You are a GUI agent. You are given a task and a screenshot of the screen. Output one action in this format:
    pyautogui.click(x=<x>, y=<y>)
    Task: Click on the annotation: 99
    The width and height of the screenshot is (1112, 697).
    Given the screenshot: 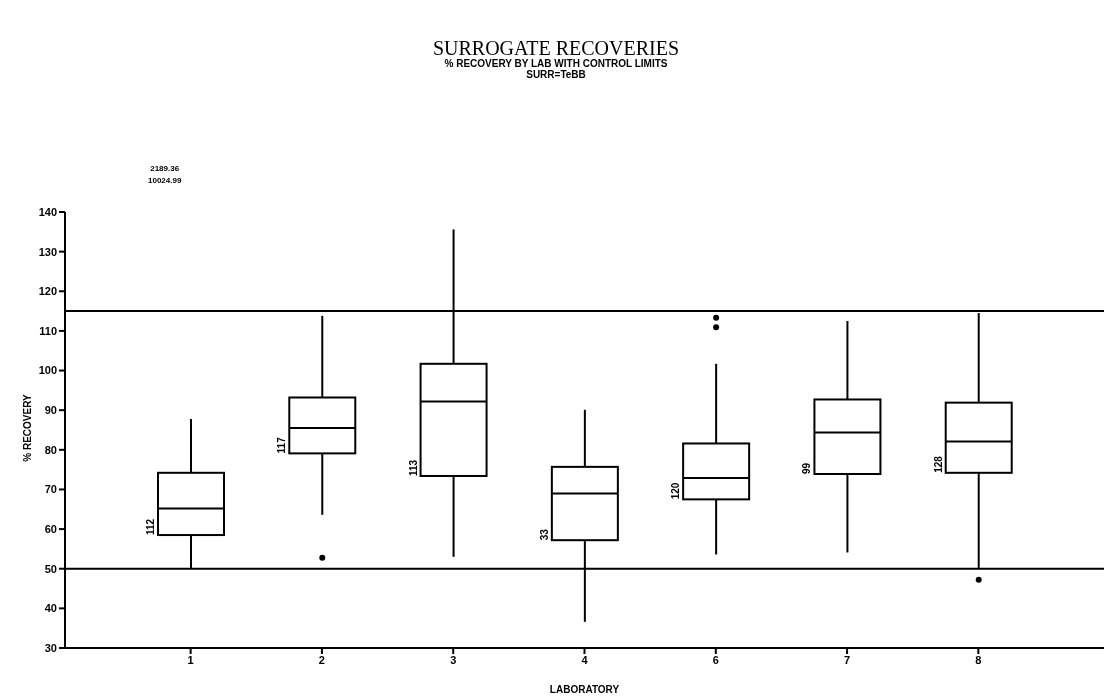 What is the action you would take?
    pyautogui.click(x=807, y=468)
    